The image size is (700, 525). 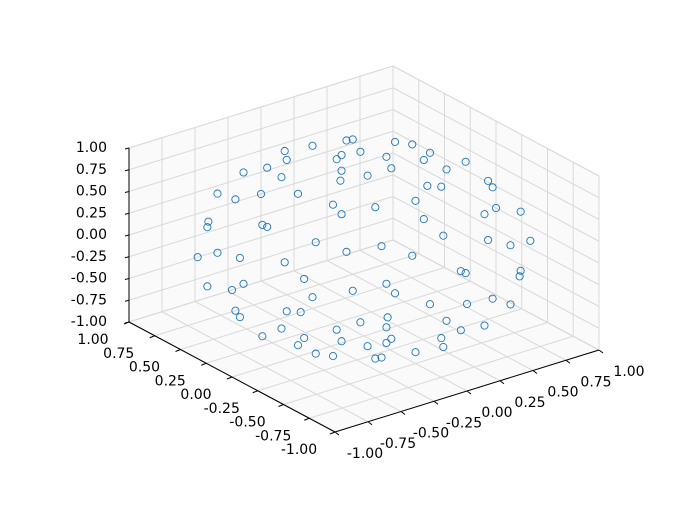 What do you see at coordinates (89, 279) in the screenshot?
I see `z-tick-label: -0.50` at bounding box center [89, 279].